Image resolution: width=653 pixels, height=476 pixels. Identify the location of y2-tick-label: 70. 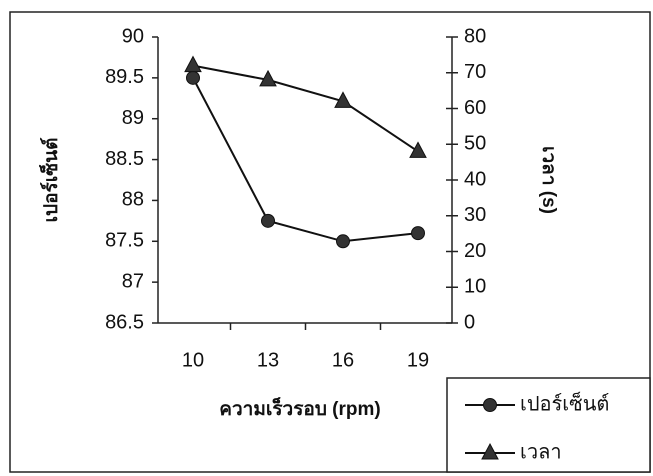
(475, 72).